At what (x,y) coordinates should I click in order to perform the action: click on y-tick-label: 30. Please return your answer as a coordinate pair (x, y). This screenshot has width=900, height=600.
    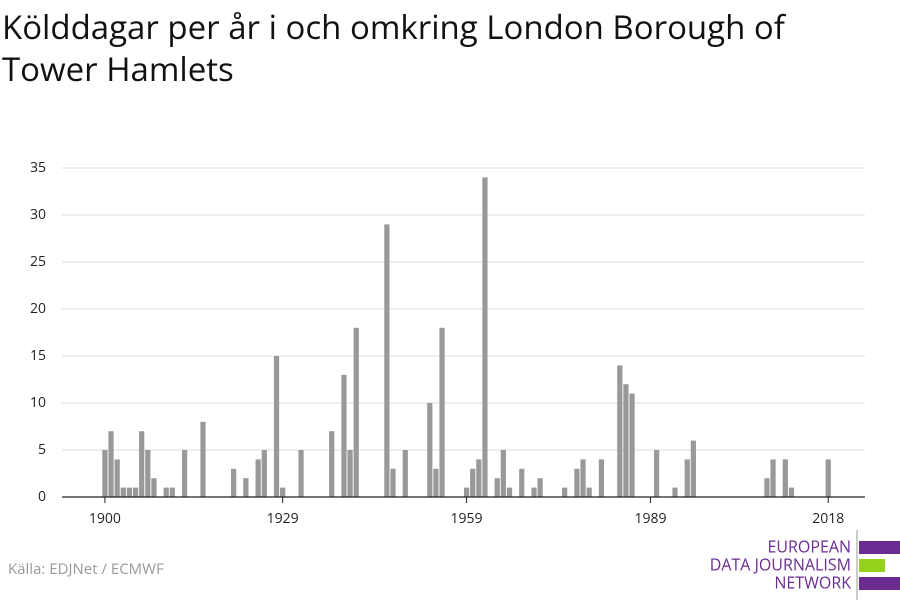
    Looking at the image, I should click on (38, 214).